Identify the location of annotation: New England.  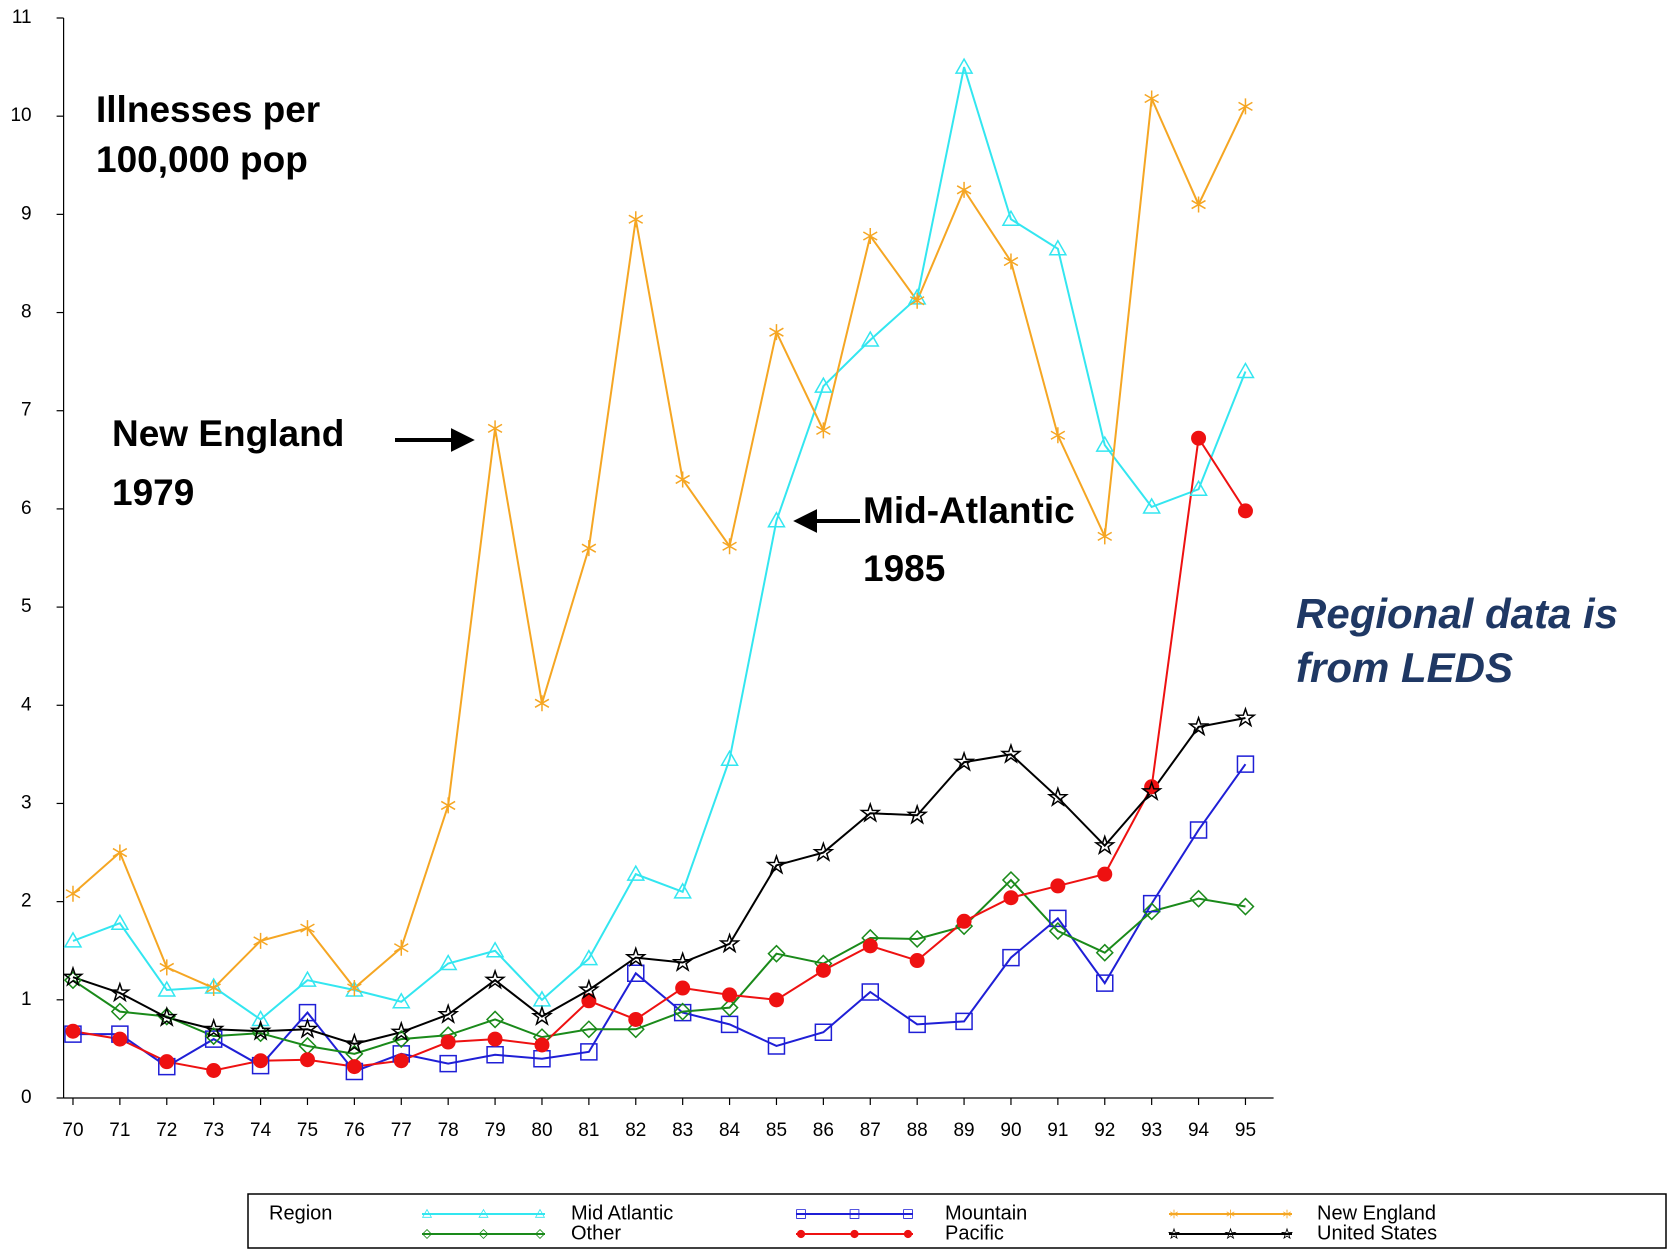
(228, 433).